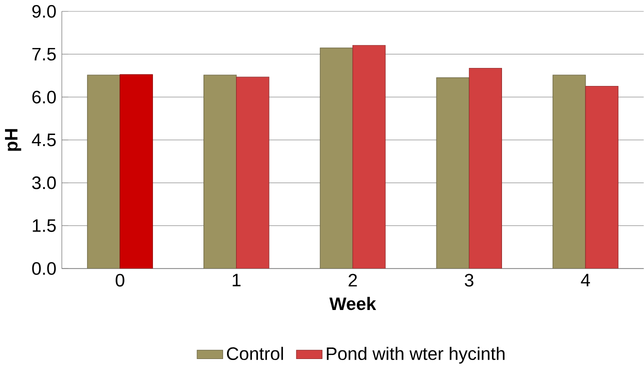 The height and width of the screenshot is (368, 644). Describe the element at coordinates (254, 353) in the screenshot. I see `legend-label: Control` at that location.